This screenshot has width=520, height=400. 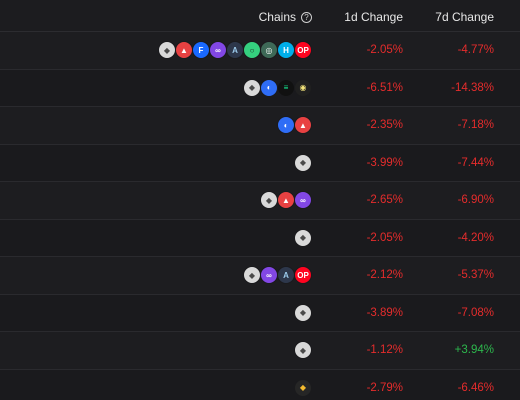 What do you see at coordinates (260, 126) in the screenshot?
I see `table-row: ▲ ◐ -2.35% -7.18%` at bounding box center [260, 126].